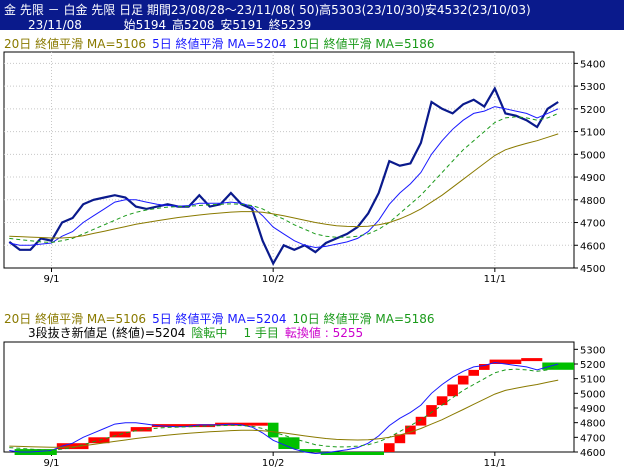  I want to click on top-ytick-label-8: 5300, so click(592, 87).